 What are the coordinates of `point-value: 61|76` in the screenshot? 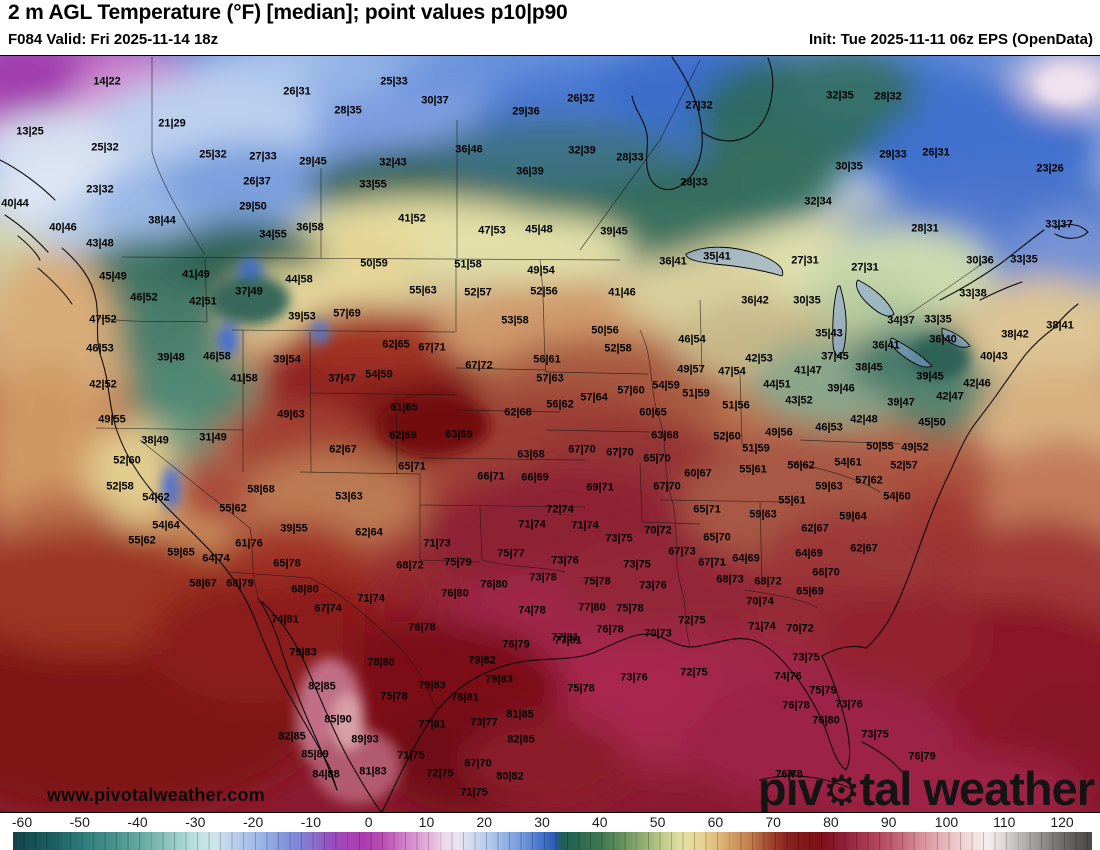 It's located at (249, 543).